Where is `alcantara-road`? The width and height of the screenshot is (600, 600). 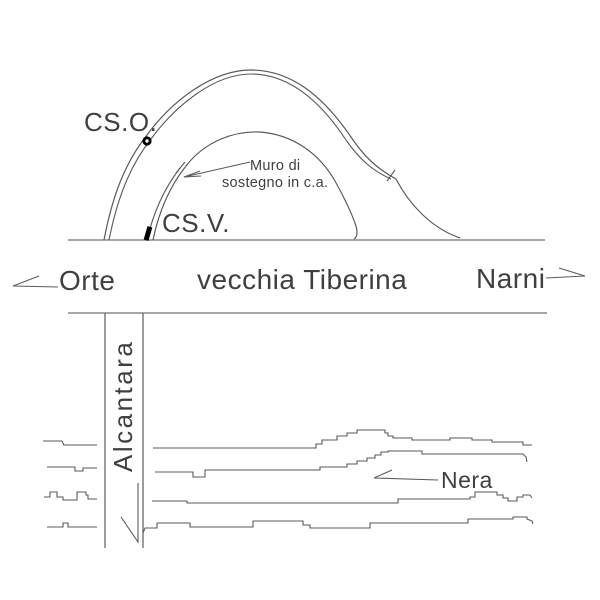
alcantara-road is located at coordinates (124, 430).